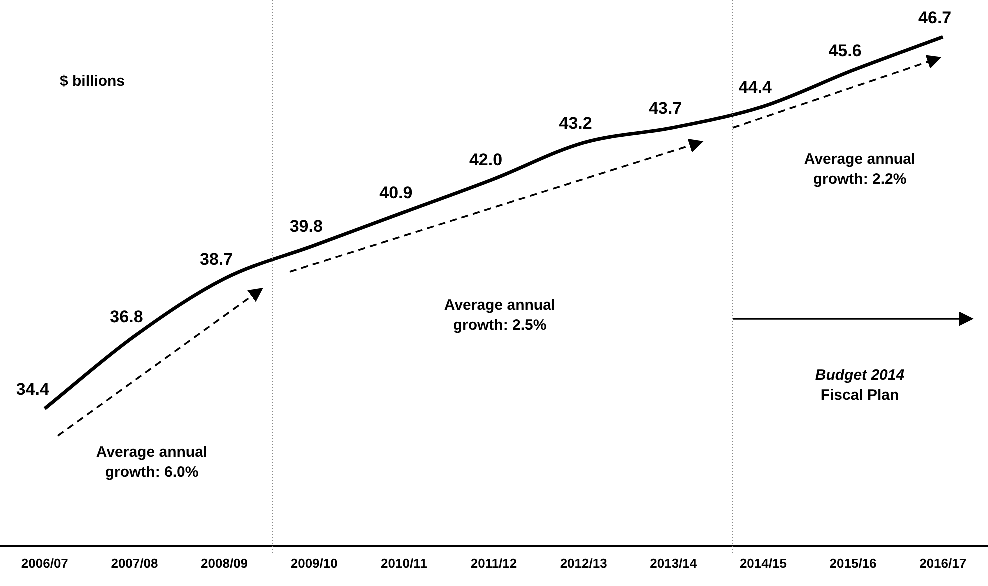  I want to click on x-tick-label: 2009/10, so click(314, 563).